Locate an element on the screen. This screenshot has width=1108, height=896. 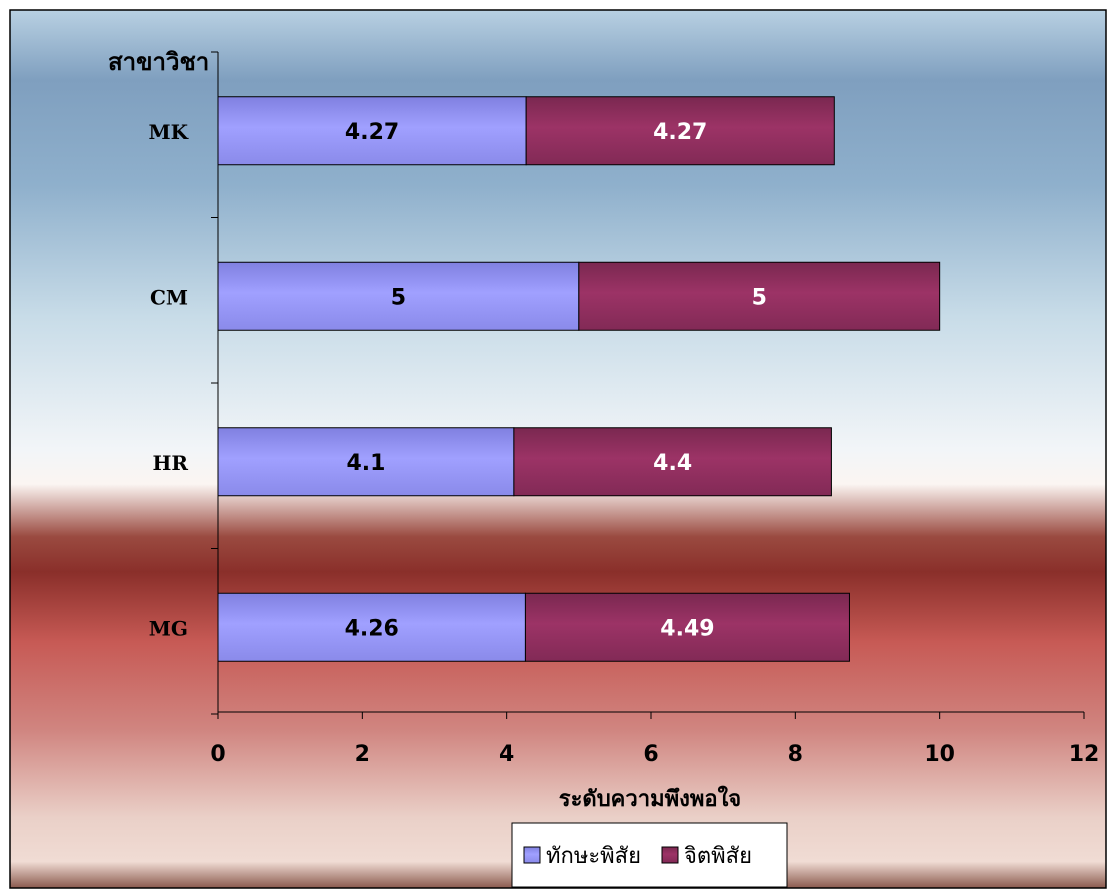
legend-box is located at coordinates (649, 855).